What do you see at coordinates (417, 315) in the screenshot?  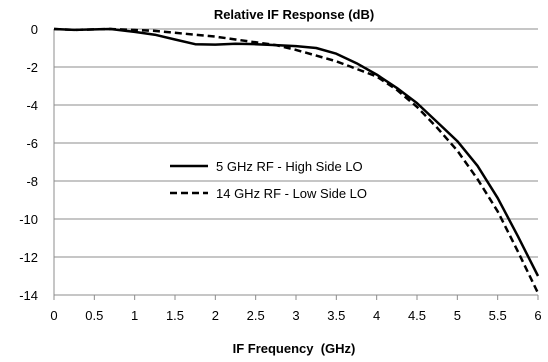 I see `x-tick-label: 4.5` at bounding box center [417, 315].